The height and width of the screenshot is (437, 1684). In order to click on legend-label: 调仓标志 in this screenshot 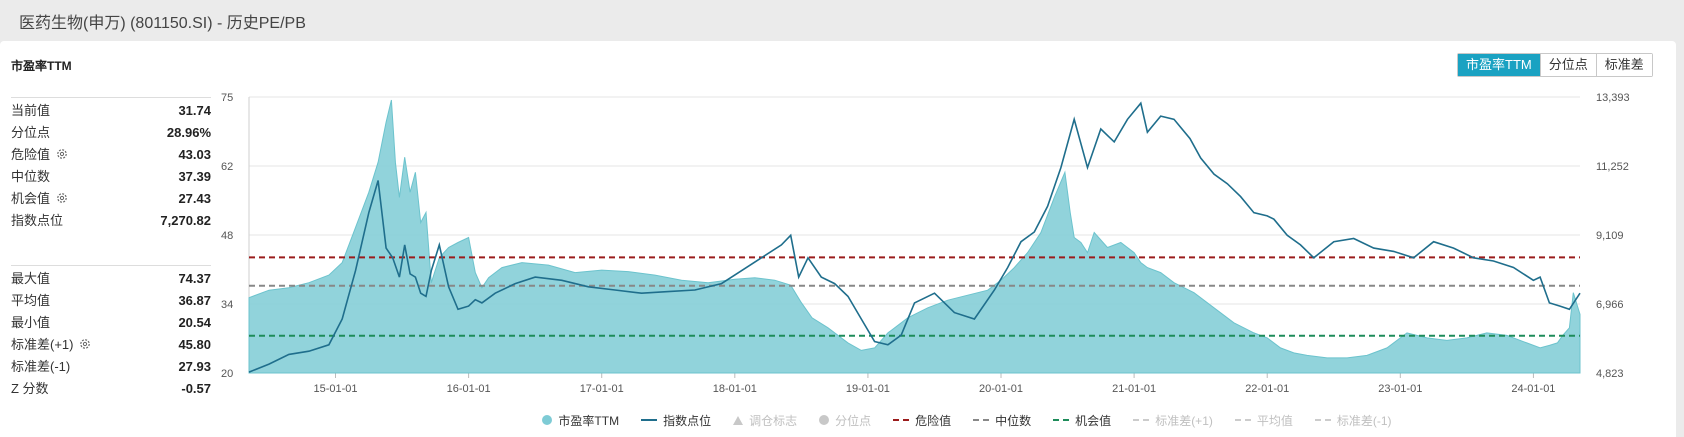, I will do `click(773, 420)`.